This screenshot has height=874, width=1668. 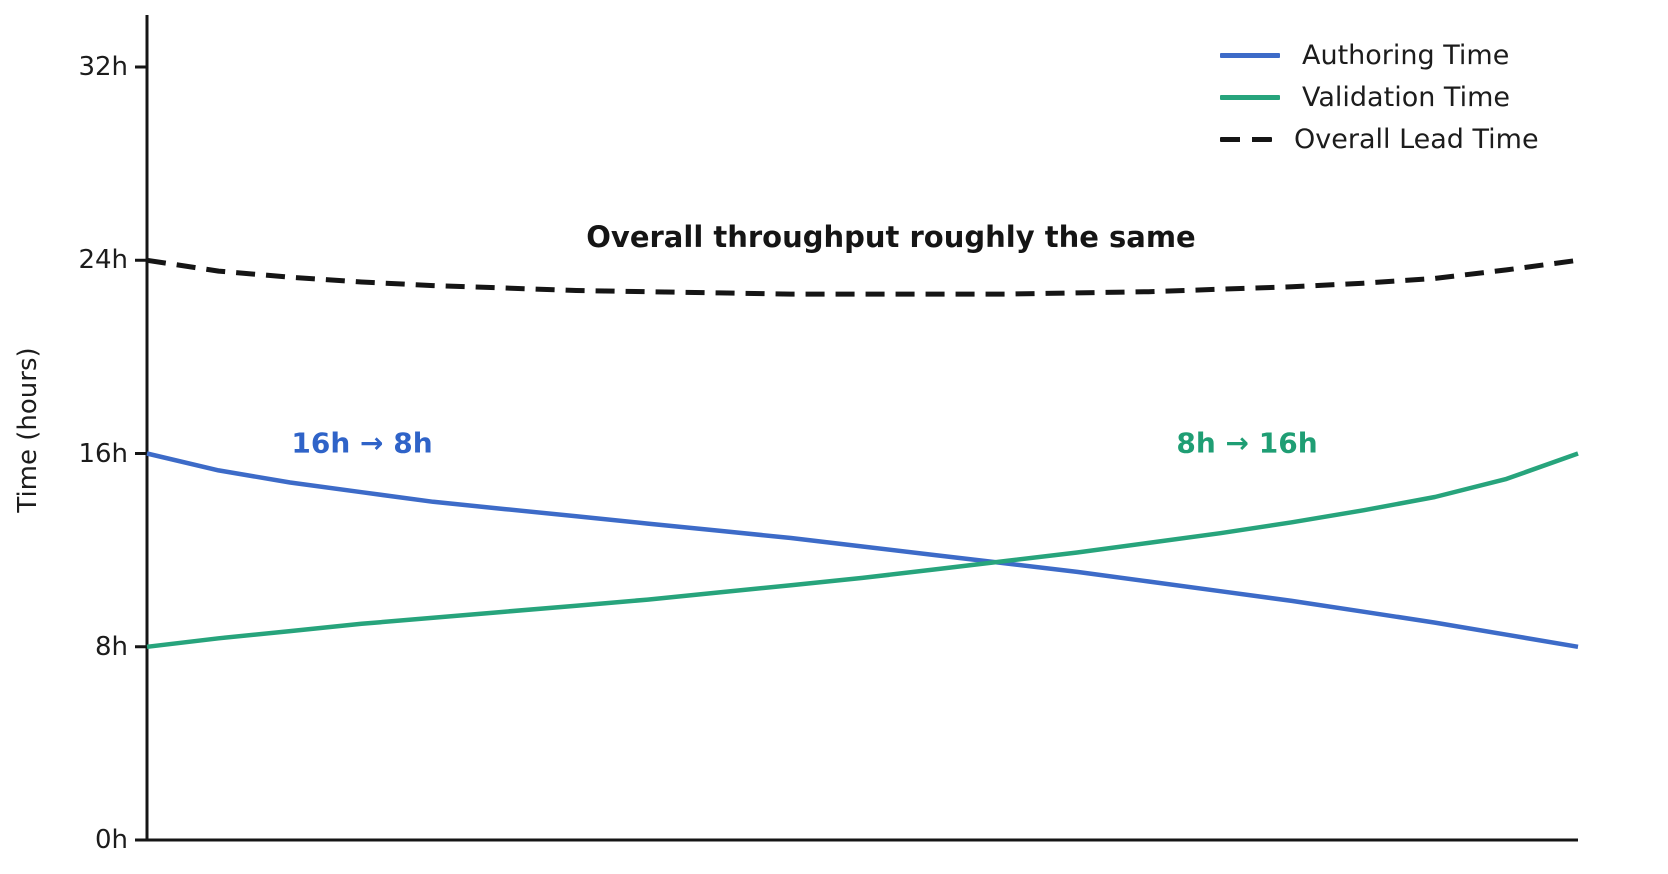 I want to click on legend-item-validation-time: Validation Time, so click(x=1379, y=97).